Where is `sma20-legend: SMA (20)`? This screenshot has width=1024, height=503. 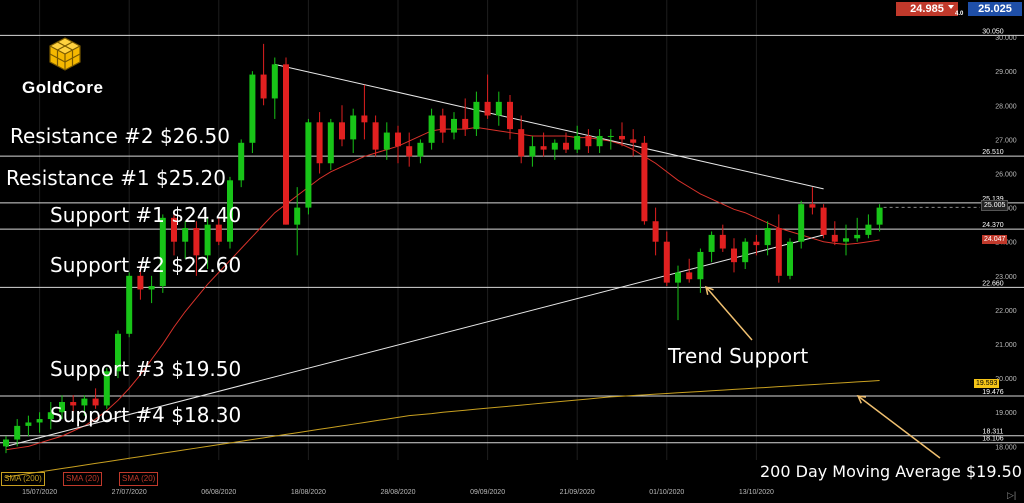
sma20-legend: SMA (20) is located at coordinates (83, 479).